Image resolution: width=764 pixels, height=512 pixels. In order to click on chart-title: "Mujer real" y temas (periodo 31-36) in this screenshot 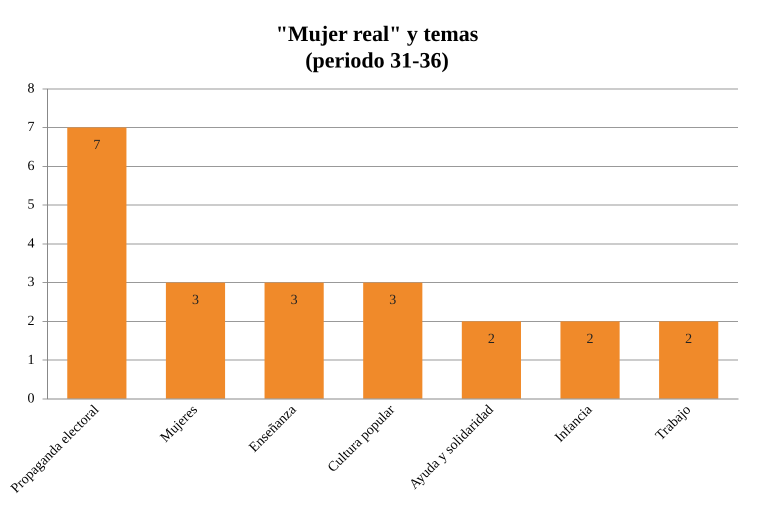, I will do `click(377, 46)`.